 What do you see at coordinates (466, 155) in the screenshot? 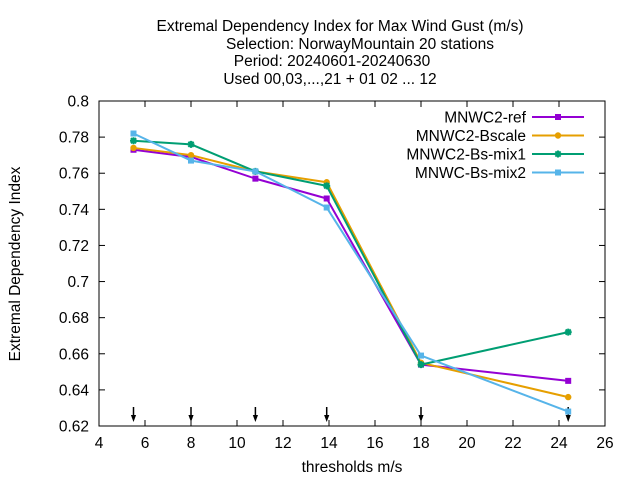
I see `legend-label: MNWC2-Bs-mix1` at bounding box center [466, 155].